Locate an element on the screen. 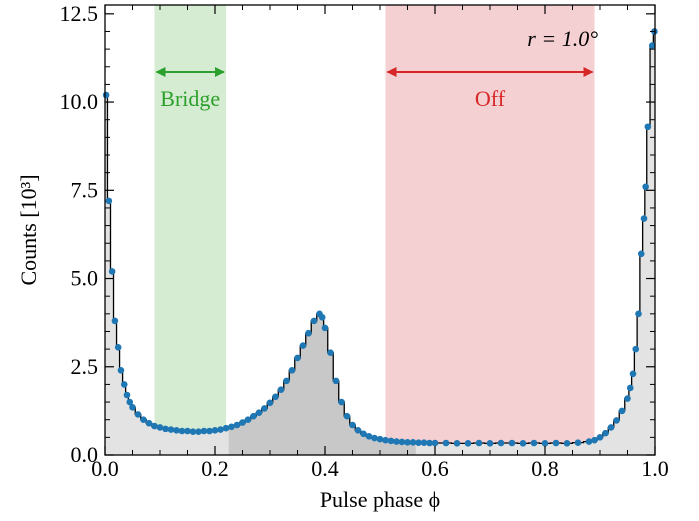  x-tick-label: 0.0 is located at coordinates (105, 468).